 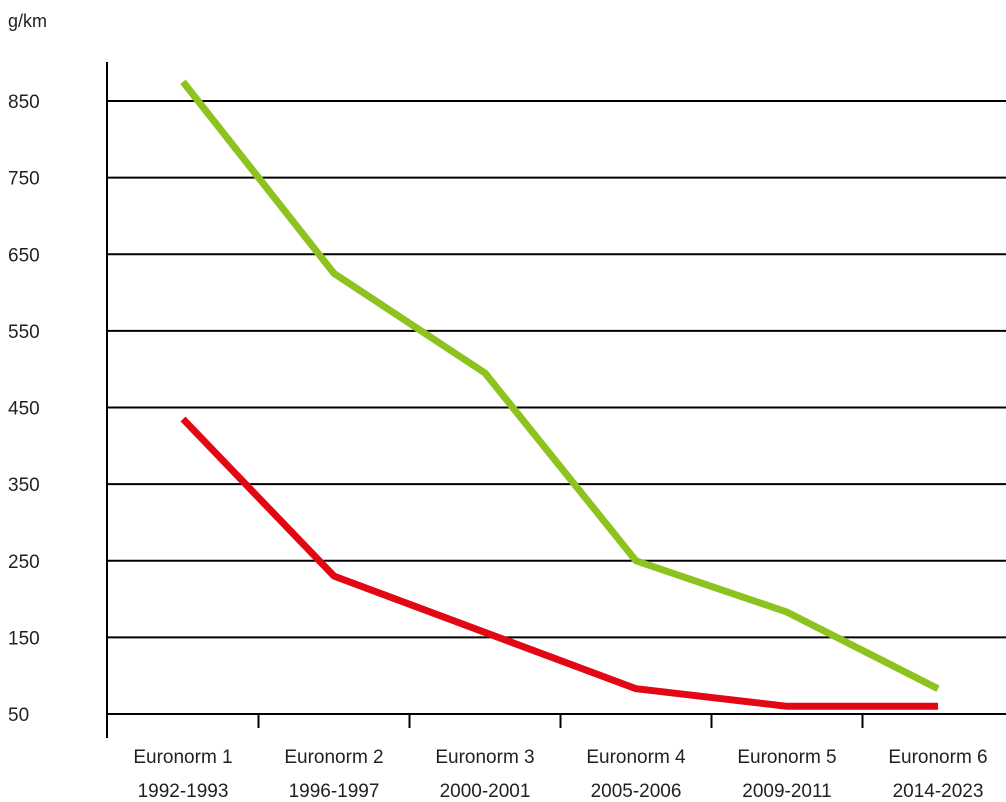 I want to click on x-tick-label-3: Euronorm 3, so click(x=484, y=757).